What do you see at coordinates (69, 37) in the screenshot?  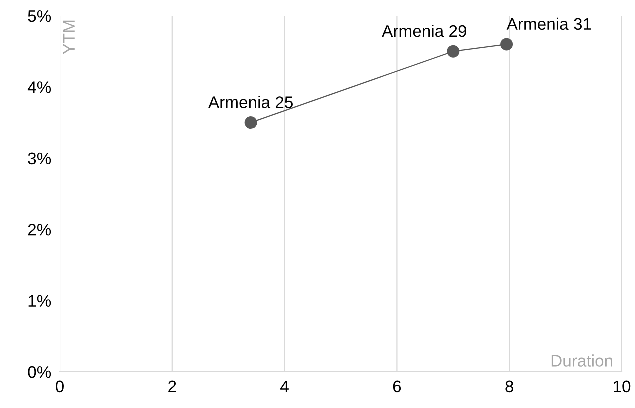 I see `y-axis-title: YTM` at bounding box center [69, 37].